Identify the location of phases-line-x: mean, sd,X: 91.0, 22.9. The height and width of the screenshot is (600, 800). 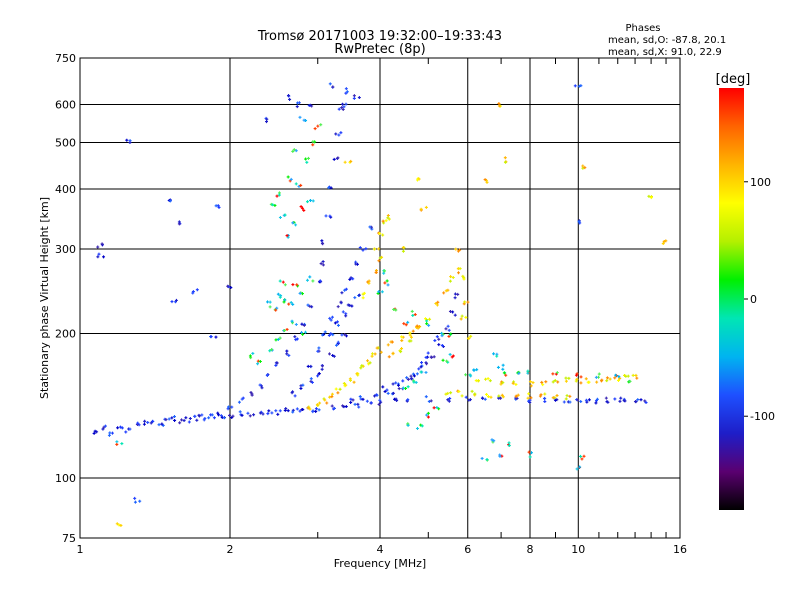
(665, 52).